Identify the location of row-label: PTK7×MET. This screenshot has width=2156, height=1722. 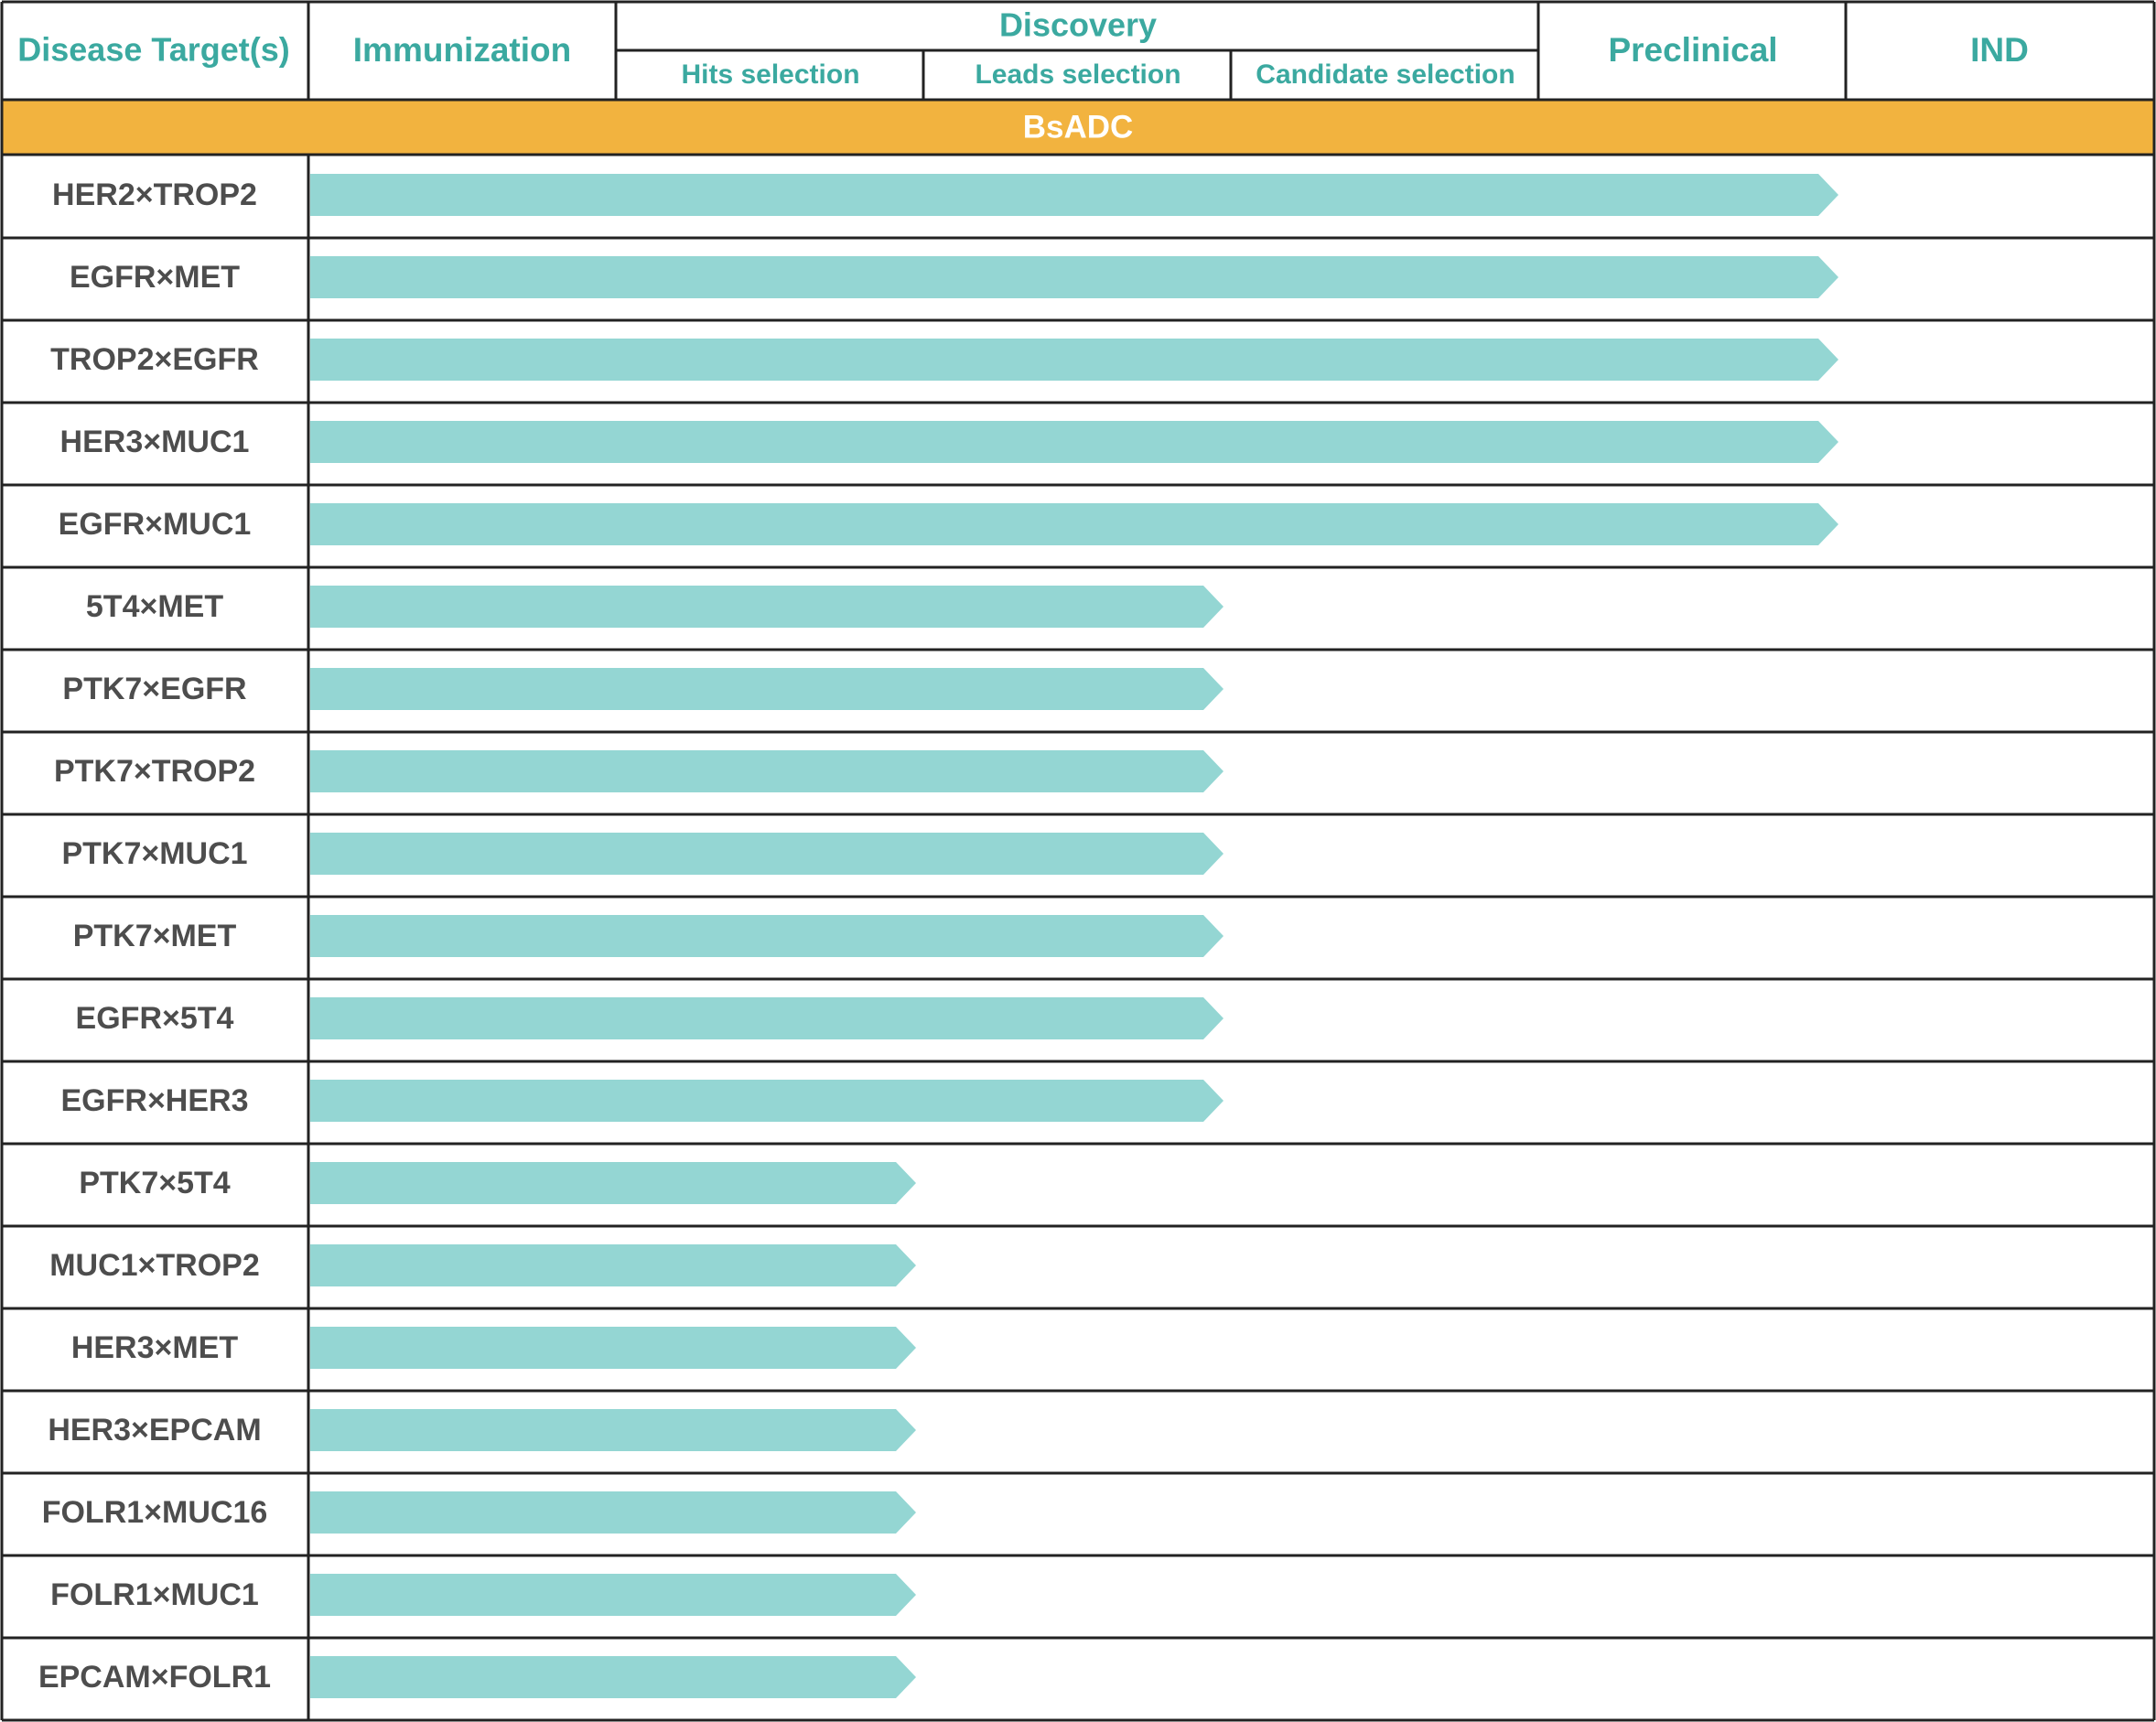
(155, 936).